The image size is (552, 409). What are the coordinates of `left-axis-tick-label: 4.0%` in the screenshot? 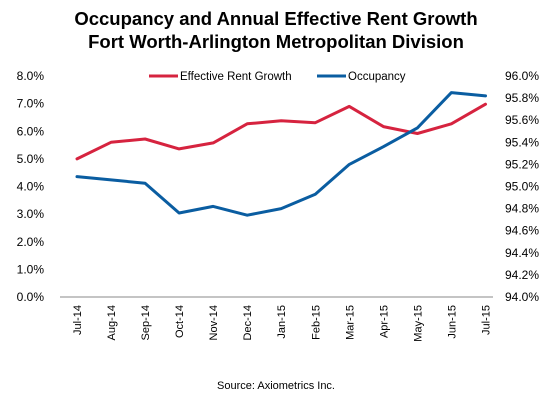 It's located at (31, 187).